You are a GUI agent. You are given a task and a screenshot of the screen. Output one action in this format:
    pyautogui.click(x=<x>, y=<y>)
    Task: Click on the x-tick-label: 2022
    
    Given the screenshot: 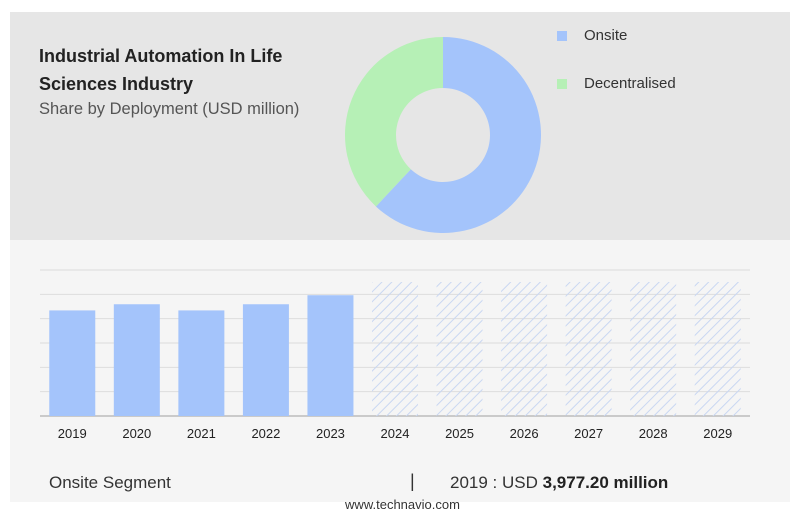 What is the action you would take?
    pyautogui.click(x=265, y=433)
    